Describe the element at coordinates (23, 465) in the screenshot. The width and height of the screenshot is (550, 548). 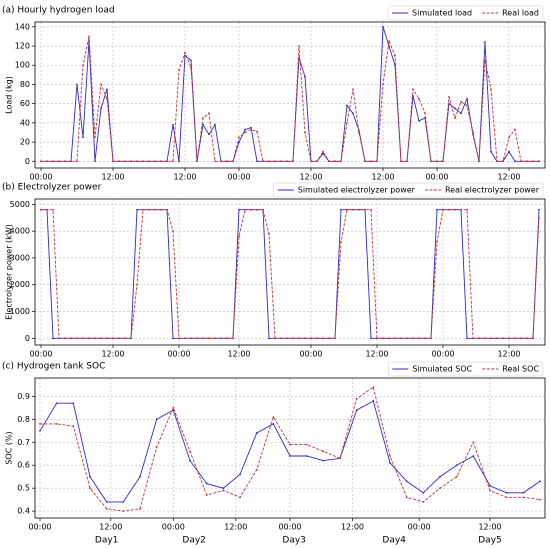
I see `y-tick-label: 0.6` at that location.